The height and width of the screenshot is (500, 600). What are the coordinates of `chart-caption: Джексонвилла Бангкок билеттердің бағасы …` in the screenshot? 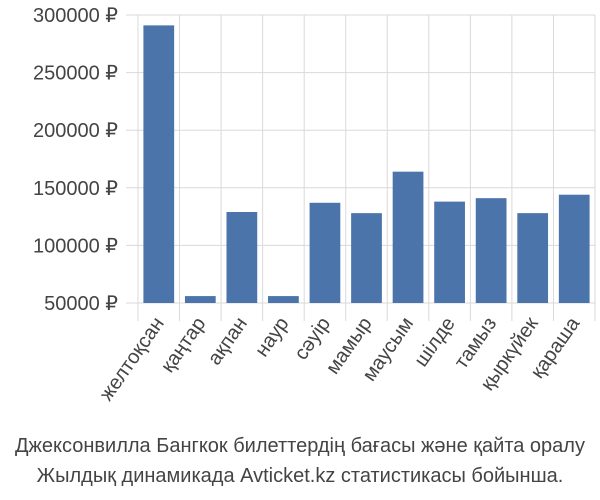 It's located at (300, 461).